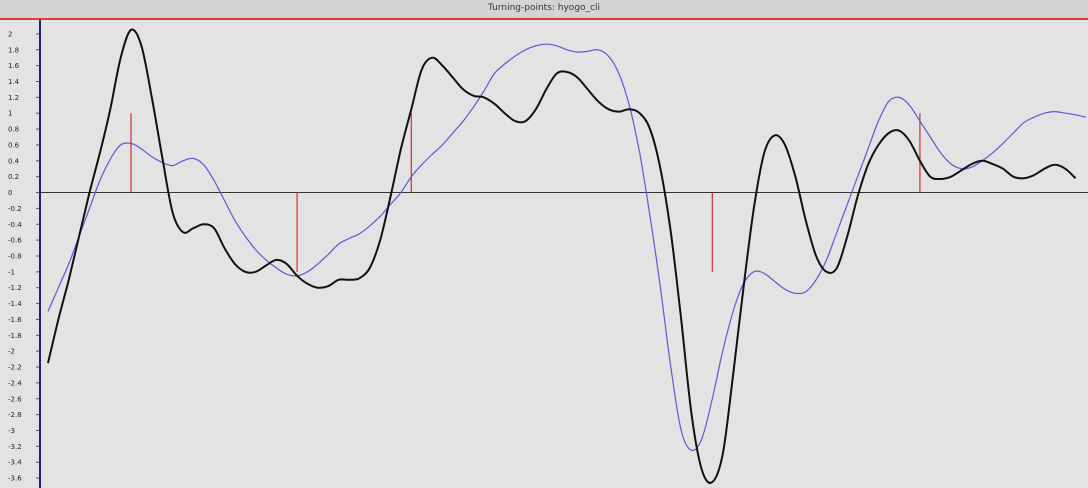 Image resolution: width=1088 pixels, height=488 pixels. Describe the element at coordinates (15, 304) in the screenshot. I see `y-tick-label: -1.4` at that location.